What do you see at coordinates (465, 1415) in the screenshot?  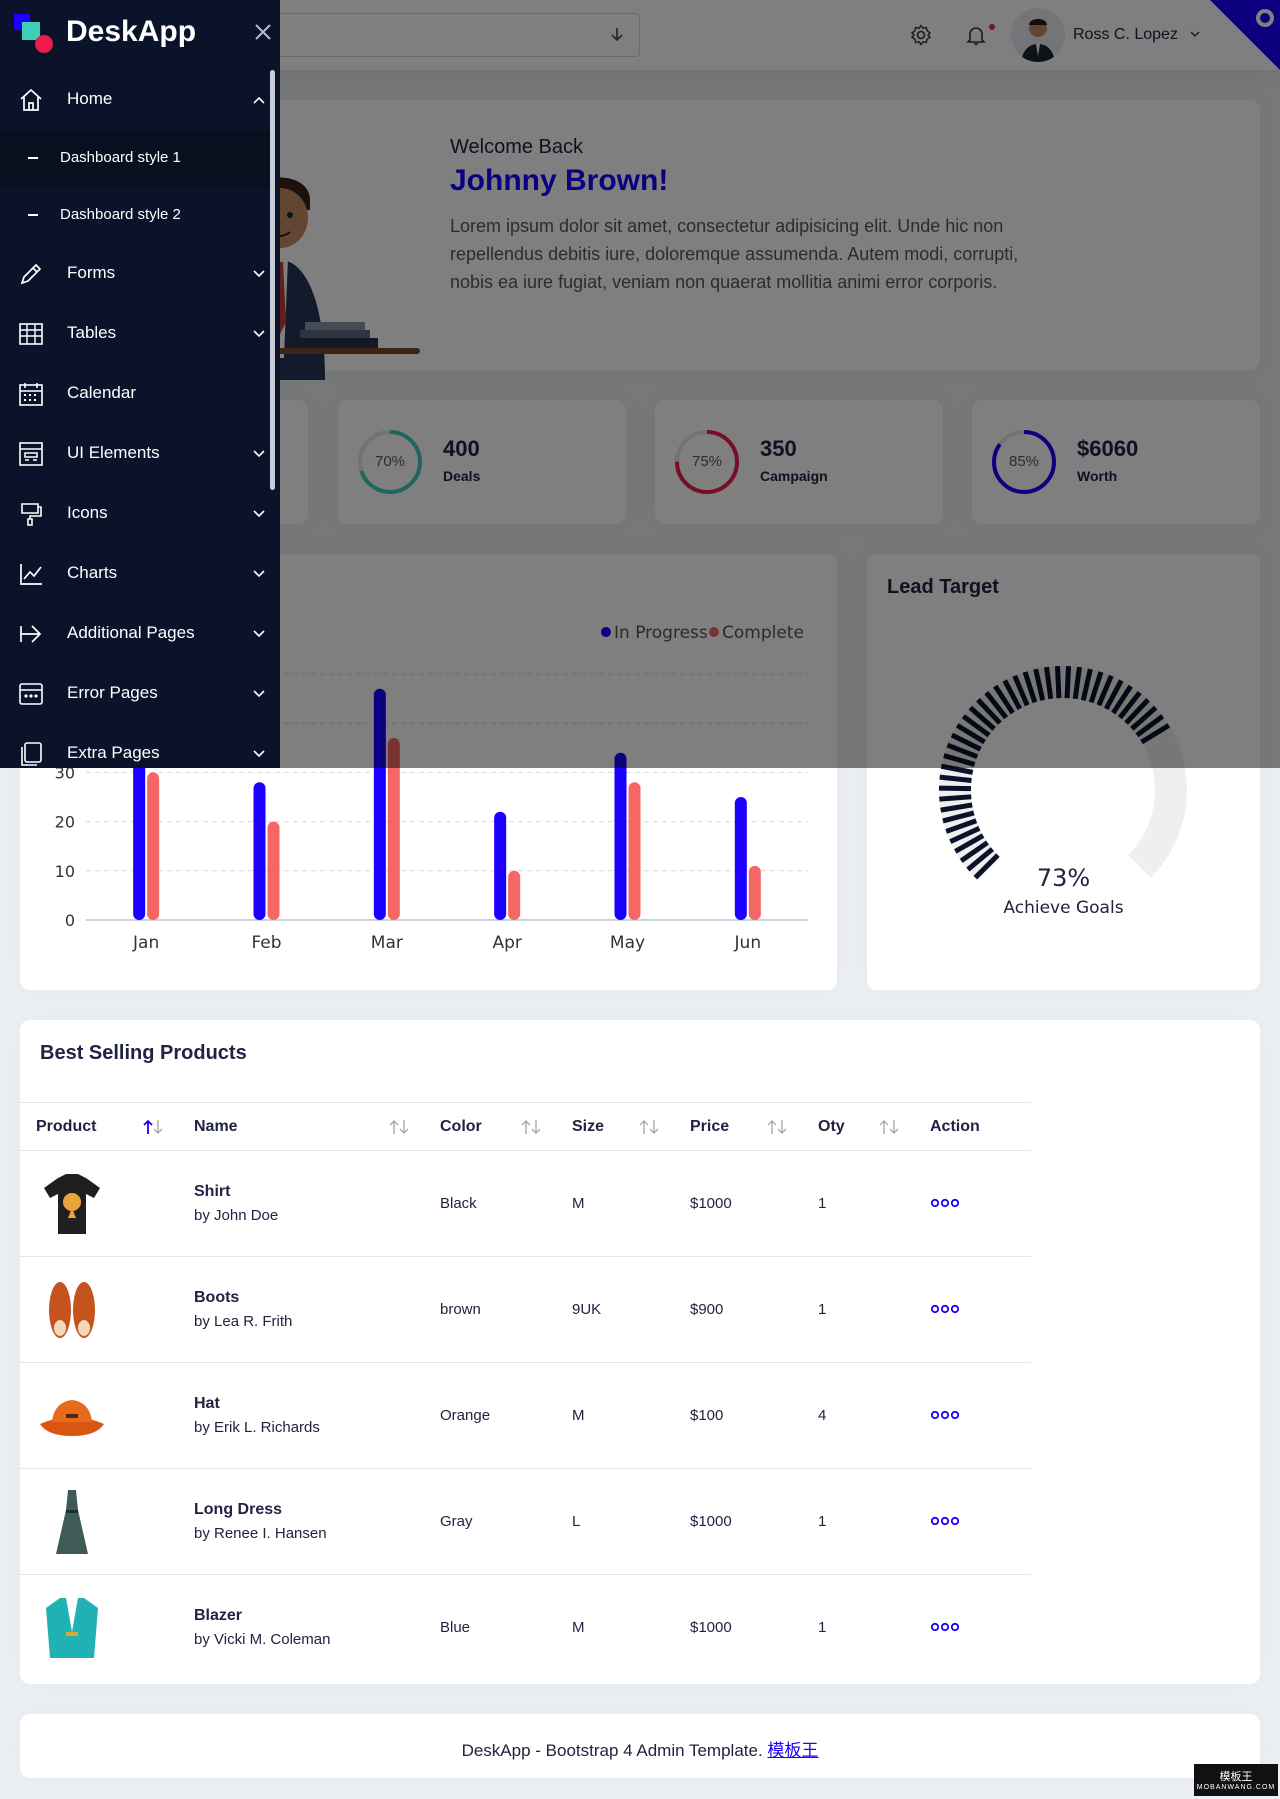 I see `product-color: Orange` at bounding box center [465, 1415].